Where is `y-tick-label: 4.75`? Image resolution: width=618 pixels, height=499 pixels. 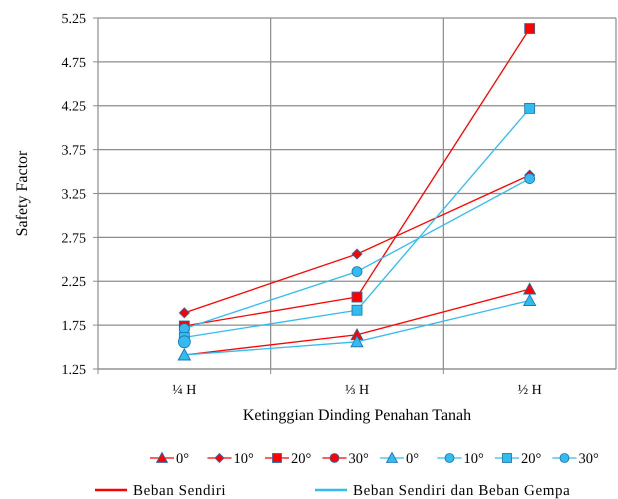 y-tick-label: 4.75 is located at coordinates (74, 63).